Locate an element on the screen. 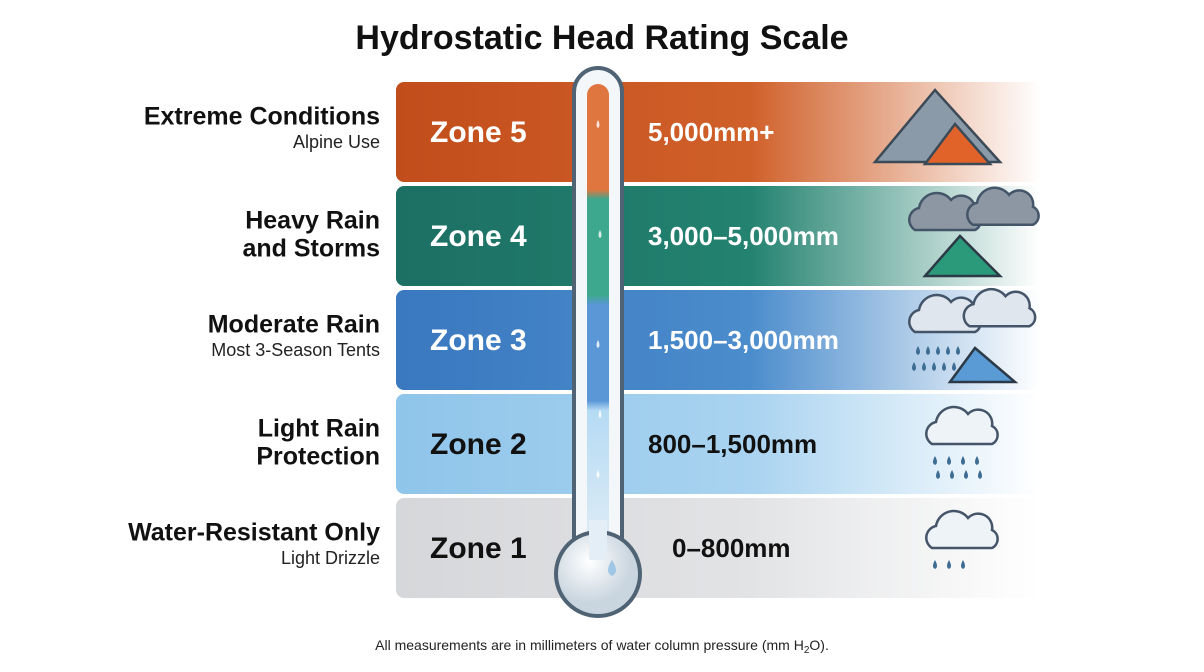 This screenshot has height=672, width=1204. title: Hydrostatic Head Rating Scale is located at coordinates (601, 38).